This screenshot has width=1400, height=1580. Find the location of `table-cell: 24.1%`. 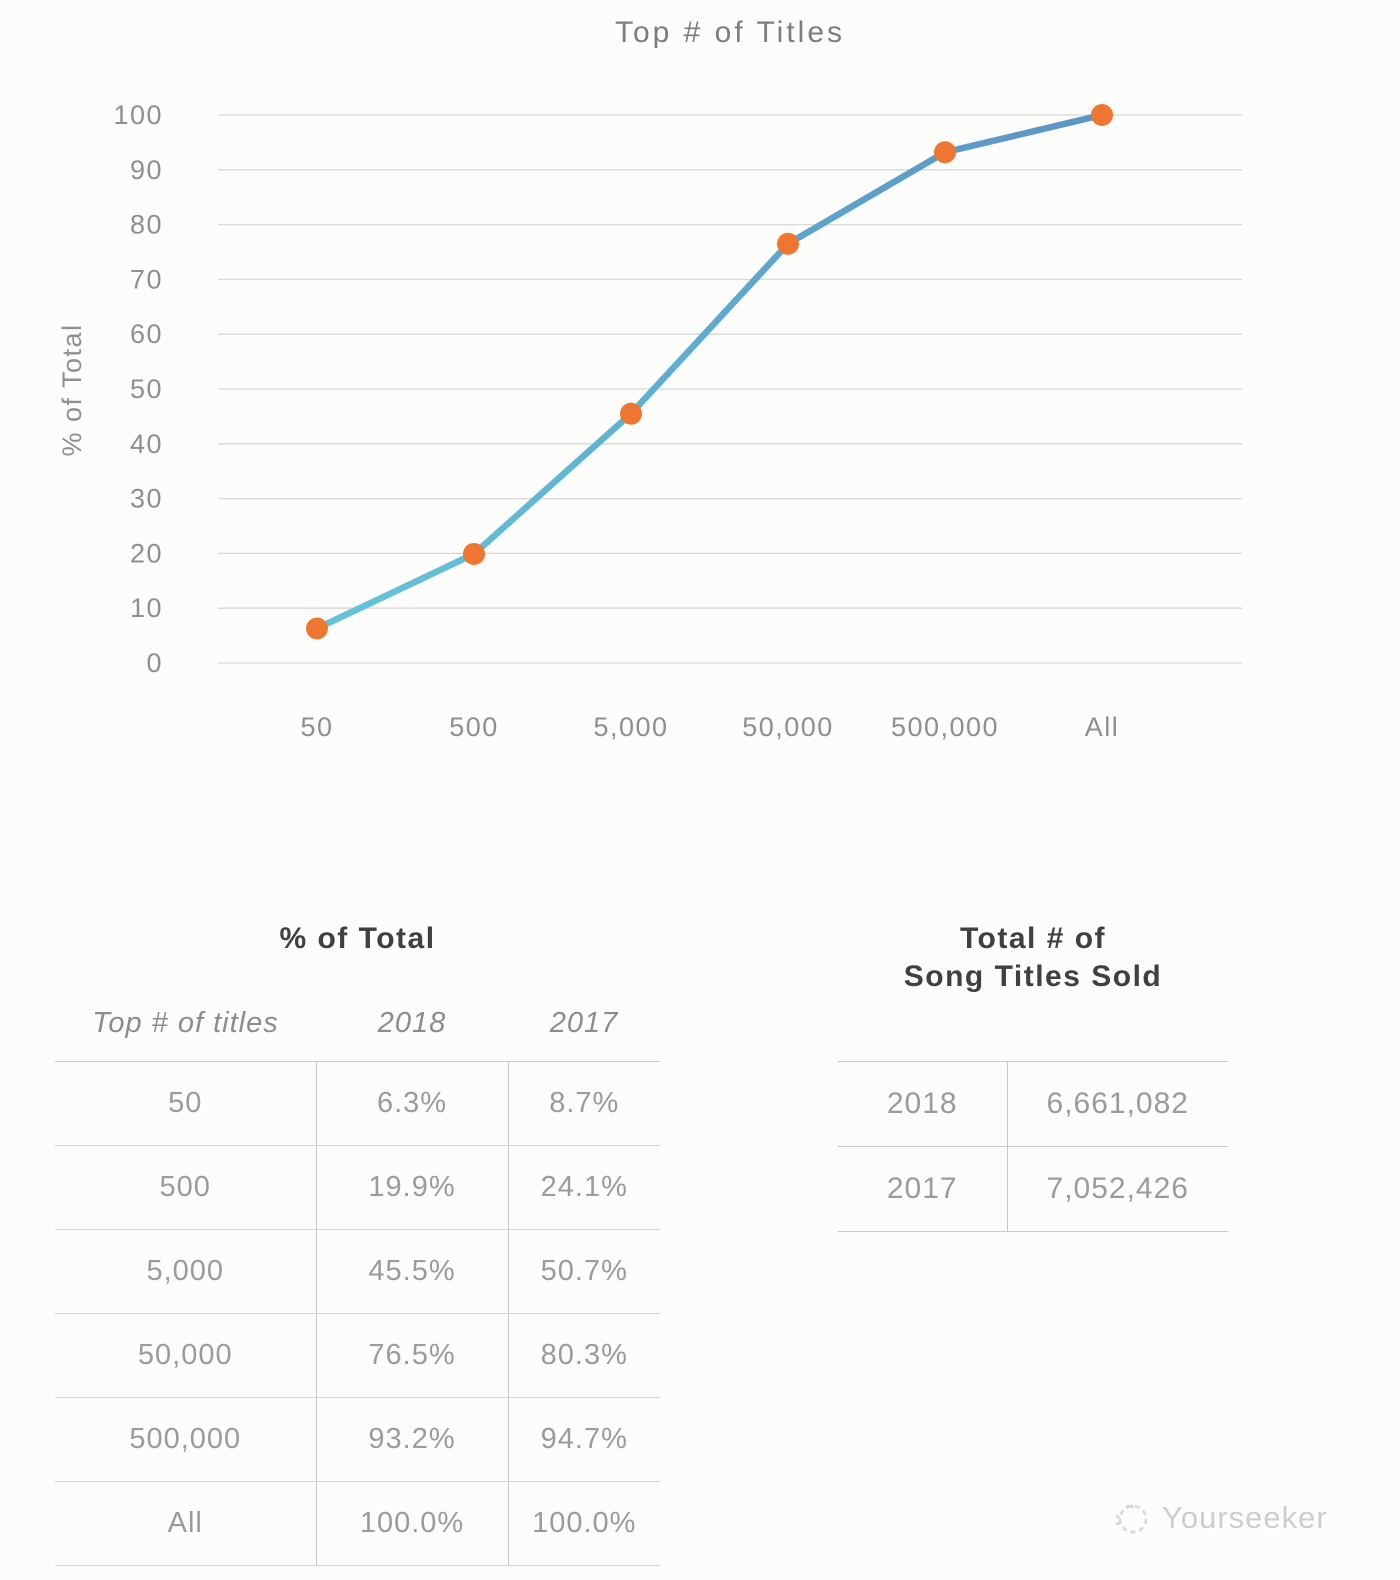

table-cell: 24.1% is located at coordinates (583, 1187).